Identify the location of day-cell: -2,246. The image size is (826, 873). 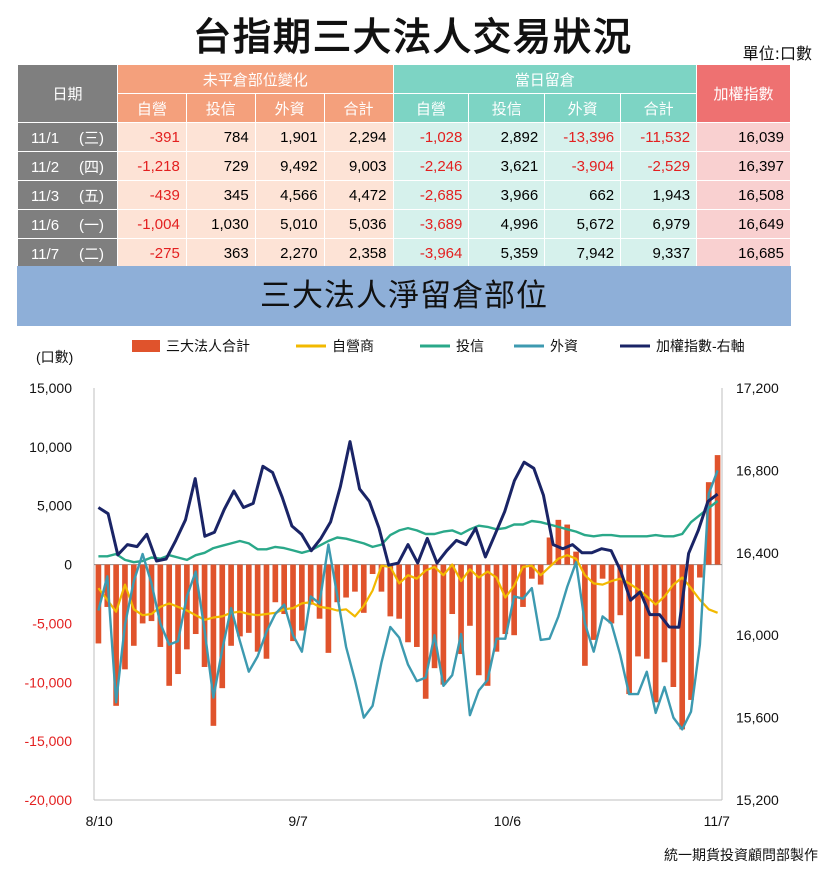
(431, 166).